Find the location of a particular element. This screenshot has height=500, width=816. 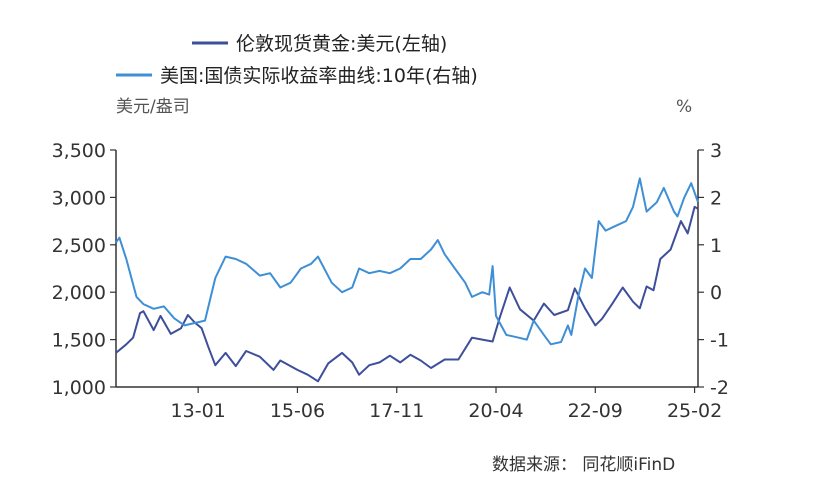

x-tick-label: 15-06 is located at coordinates (297, 411).